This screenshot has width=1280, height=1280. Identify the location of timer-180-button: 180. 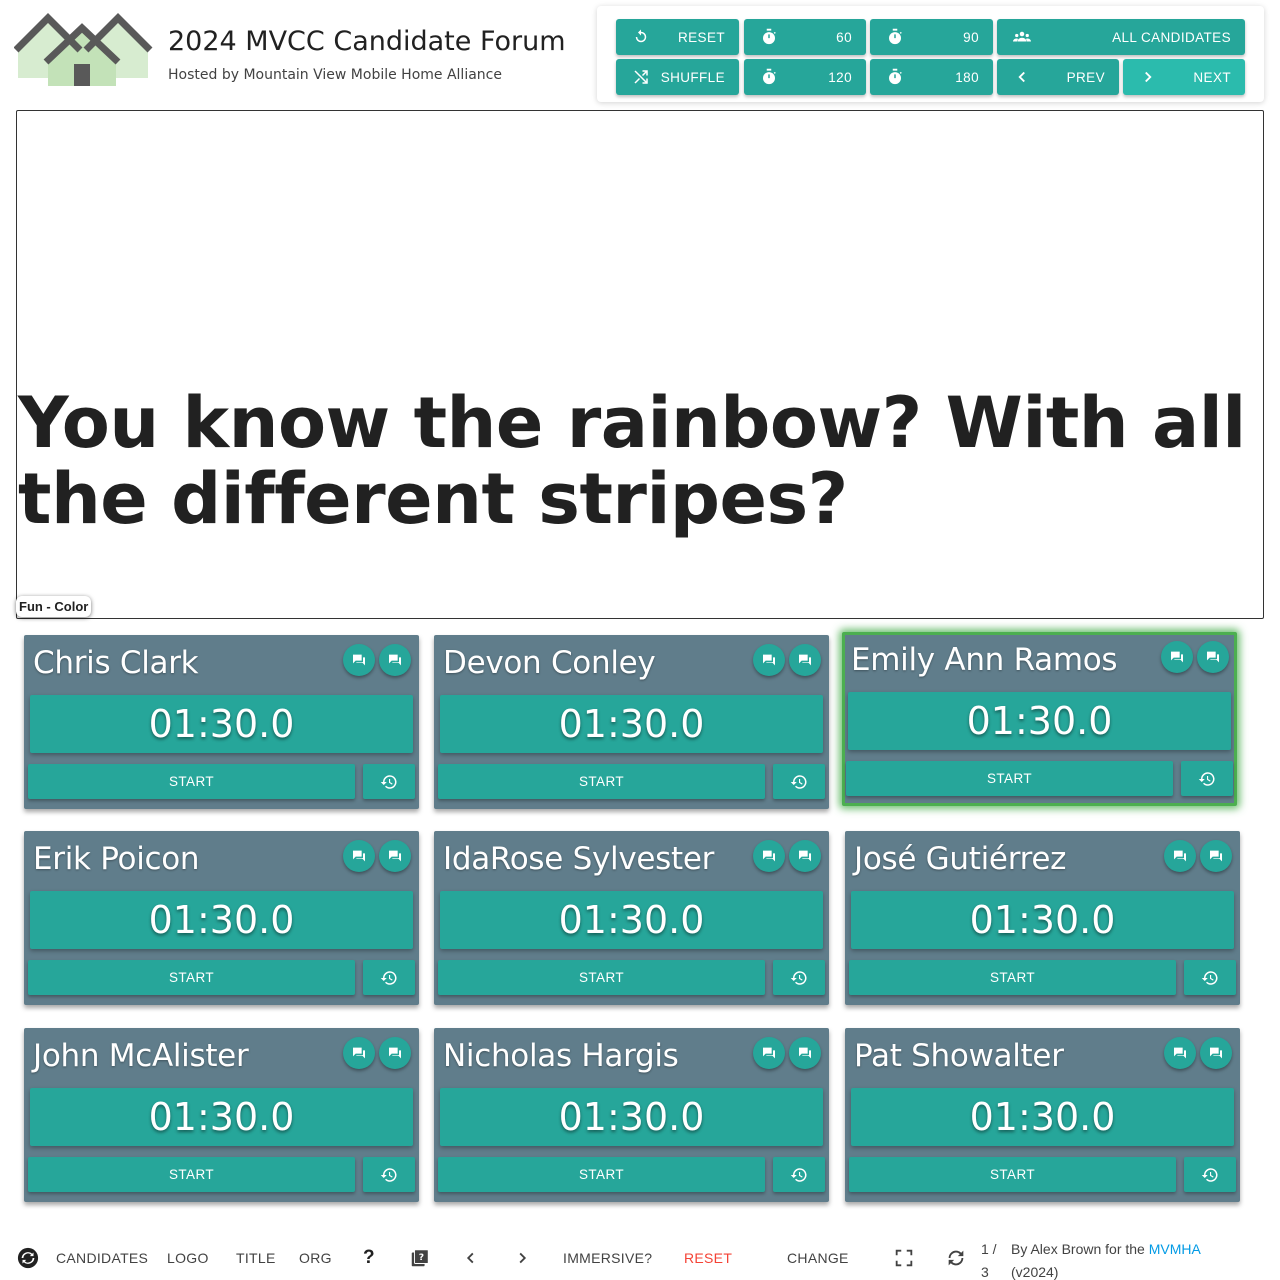
(931, 77).